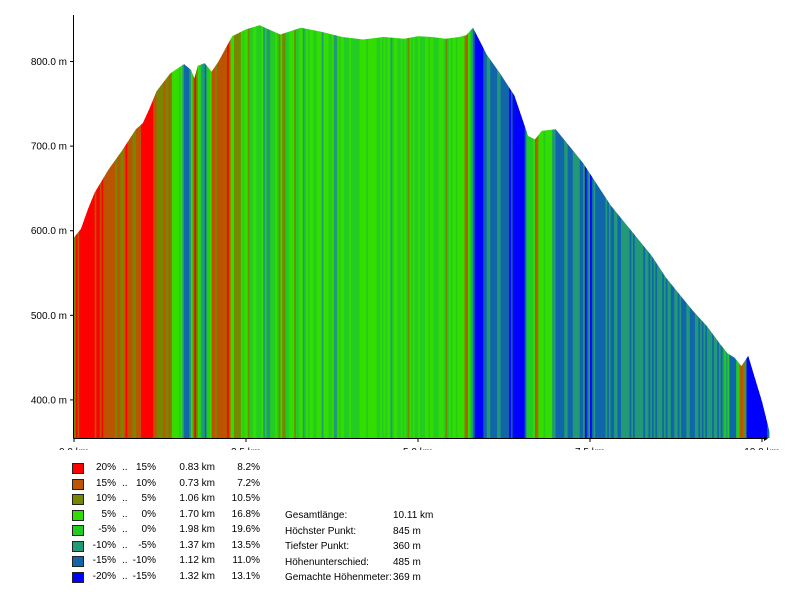 The height and width of the screenshot is (600, 800). Describe the element at coordinates (74, 448) in the screenshot. I see `x-tick-label: 0.0 km` at that location.